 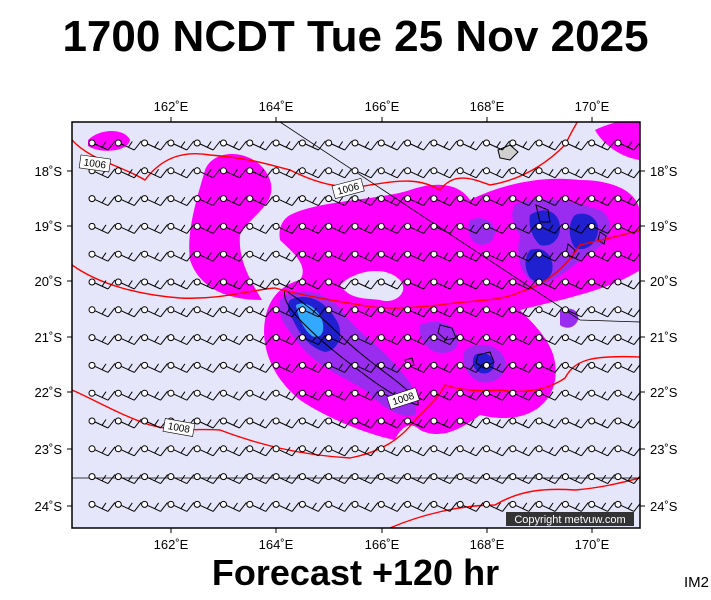 I want to click on lat-label: 23˚S, so click(x=664, y=449).